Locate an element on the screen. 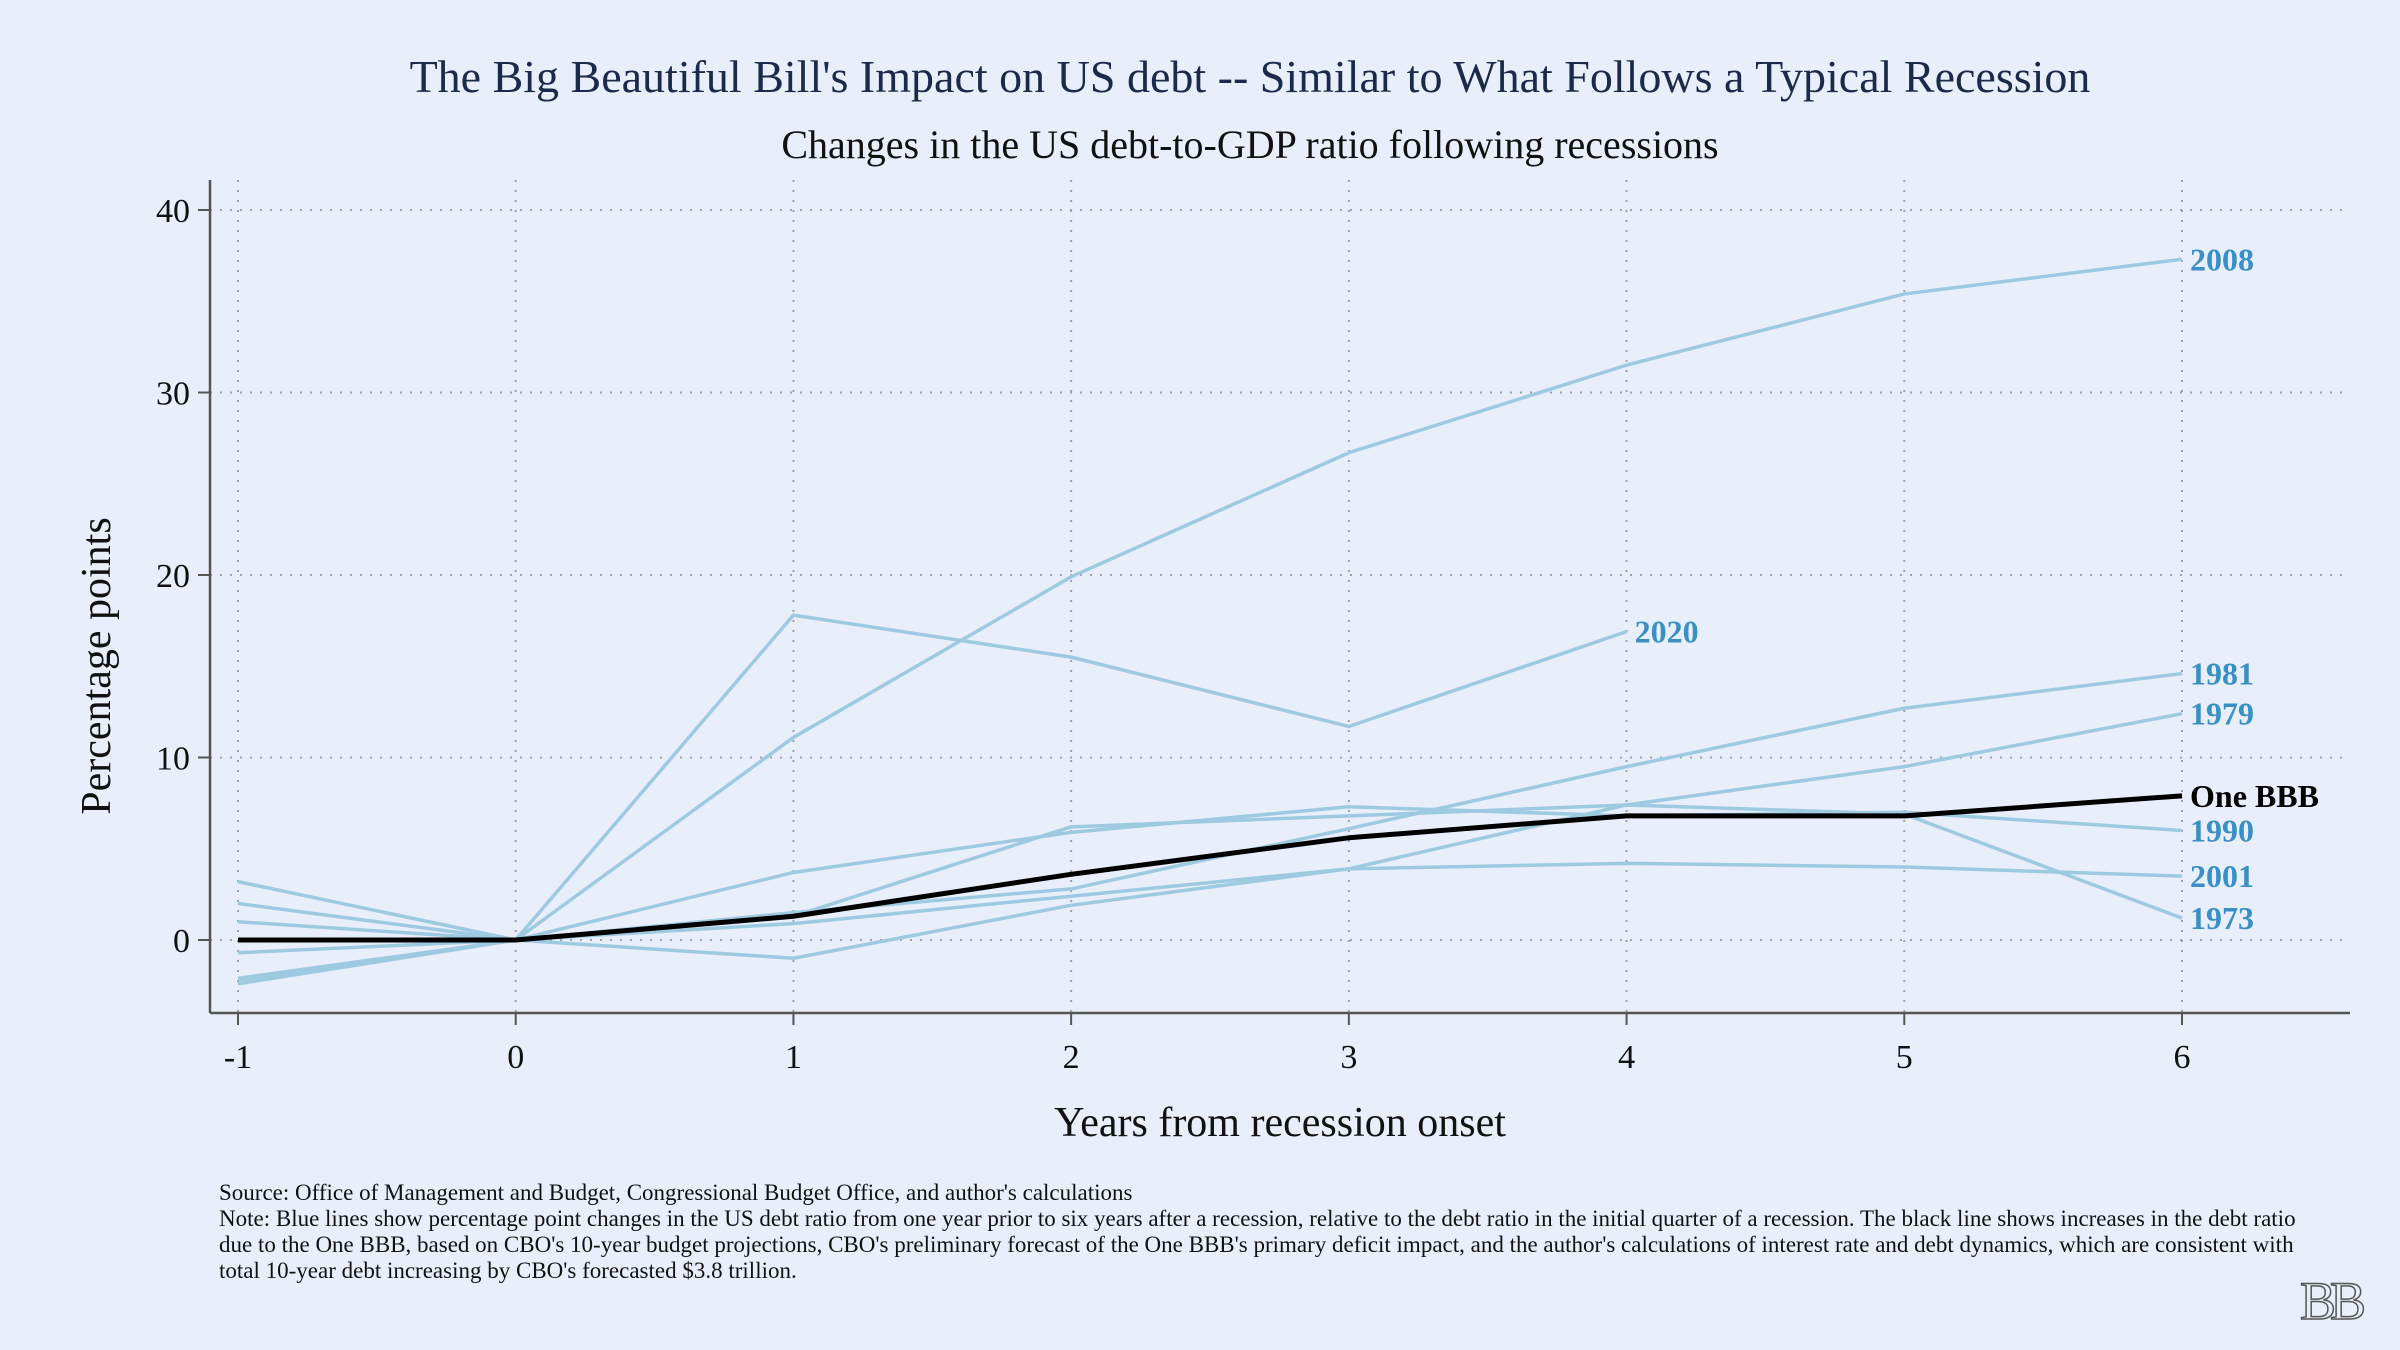 The image size is (2400, 1350). y-tick-label: 40 is located at coordinates (173, 211).